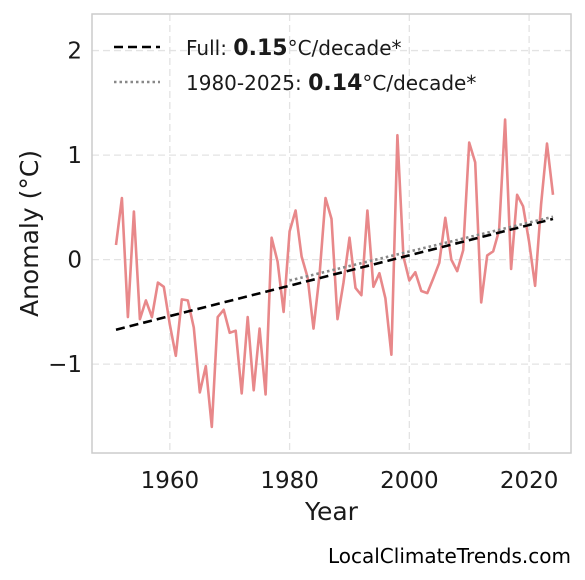  Describe the element at coordinates (65, 365) in the screenshot. I see `y-tick-label: −1` at that location.